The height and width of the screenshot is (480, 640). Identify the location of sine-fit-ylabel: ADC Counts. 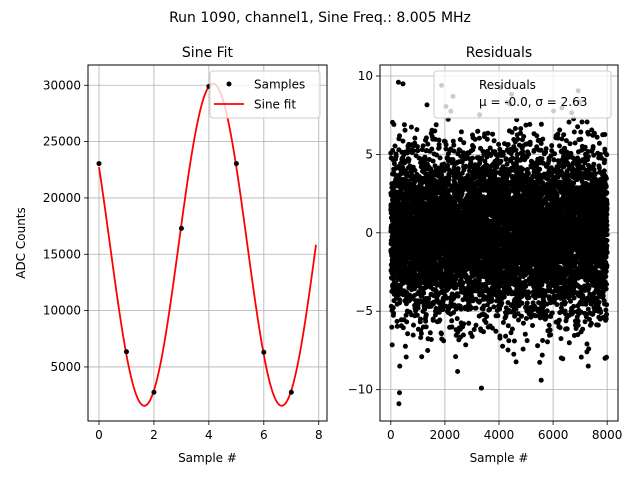
(21, 243).